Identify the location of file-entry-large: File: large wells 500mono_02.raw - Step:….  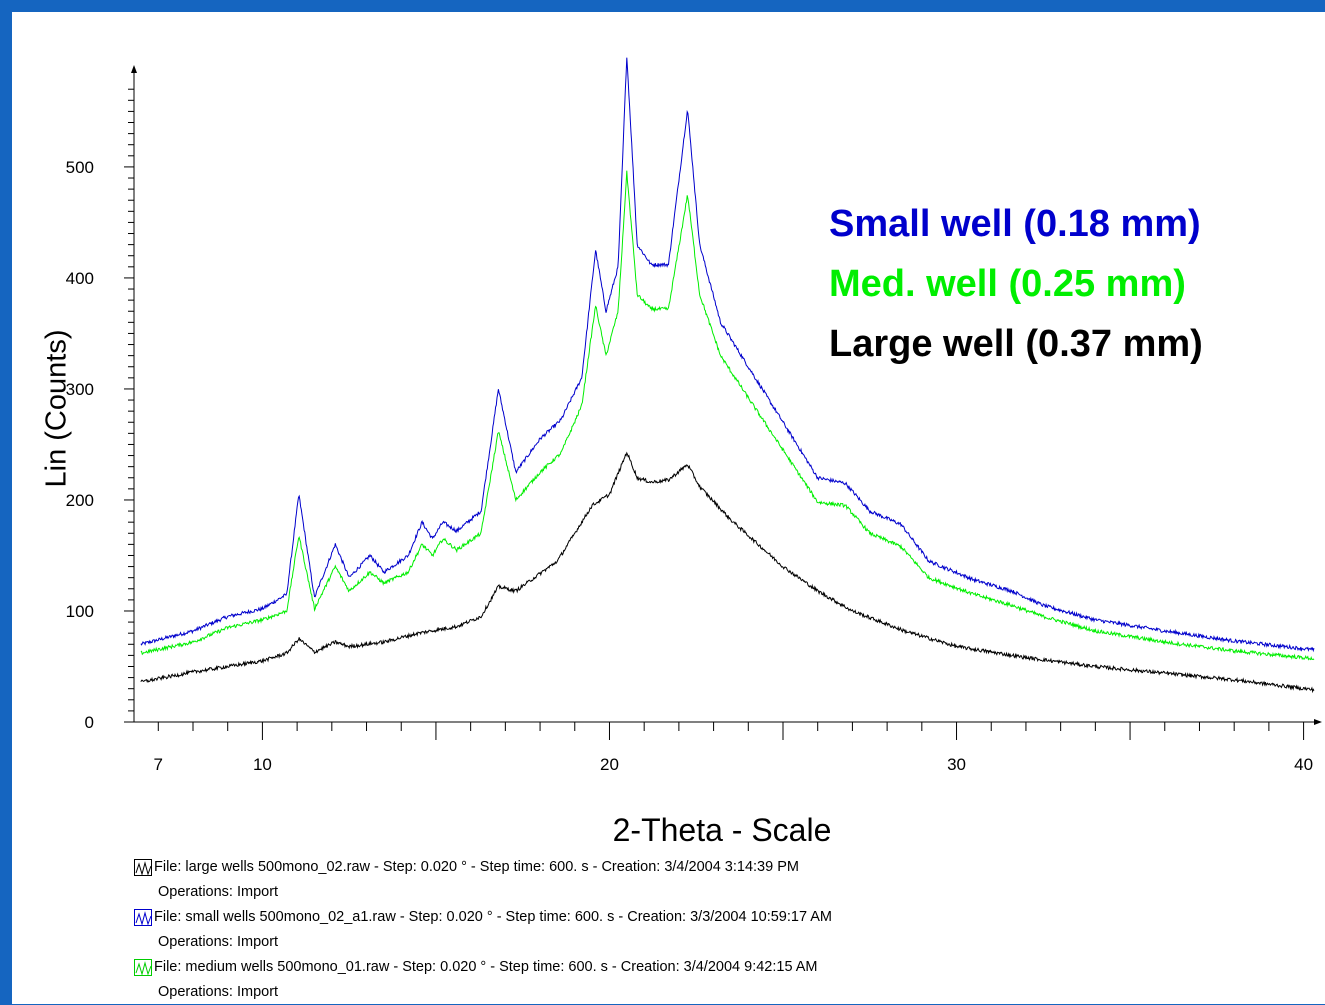
(709, 867).